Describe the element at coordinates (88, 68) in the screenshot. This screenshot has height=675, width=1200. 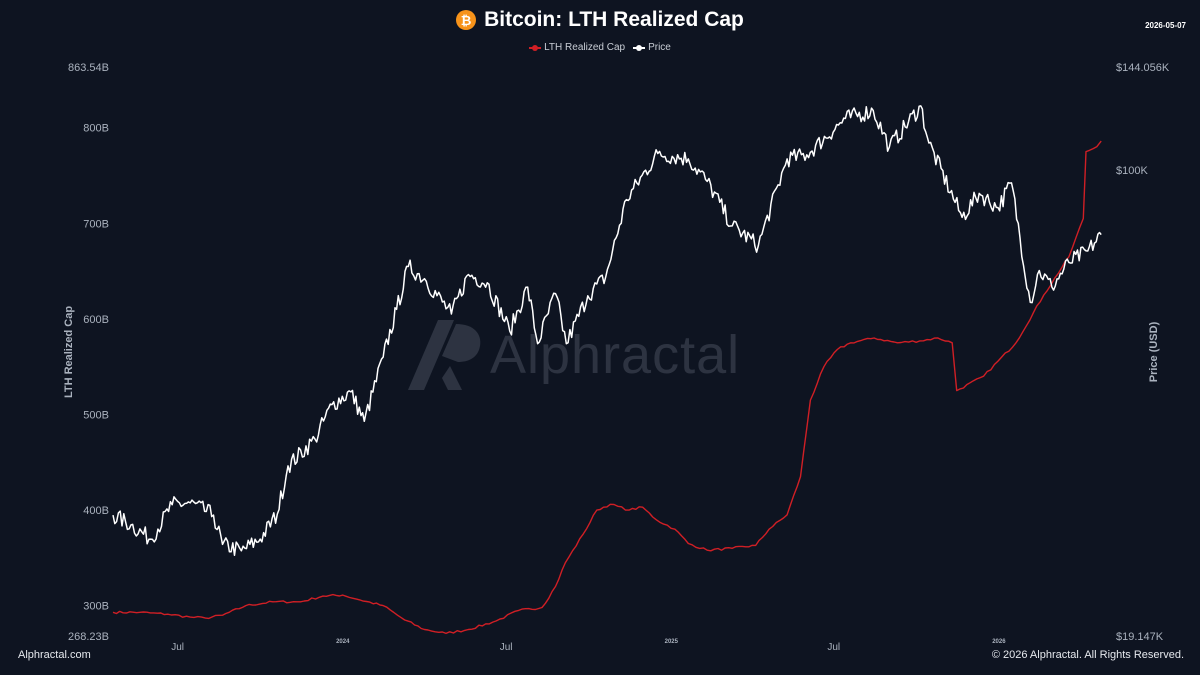
I see `y-left-tick-label: 863.54B` at that location.